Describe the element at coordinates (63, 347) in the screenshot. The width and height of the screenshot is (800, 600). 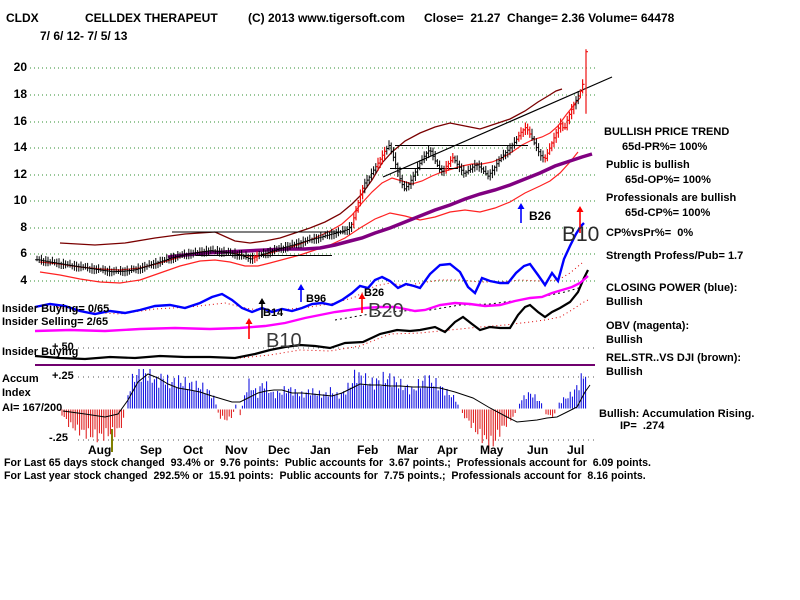
I see `indicator-label: +.50` at that location.